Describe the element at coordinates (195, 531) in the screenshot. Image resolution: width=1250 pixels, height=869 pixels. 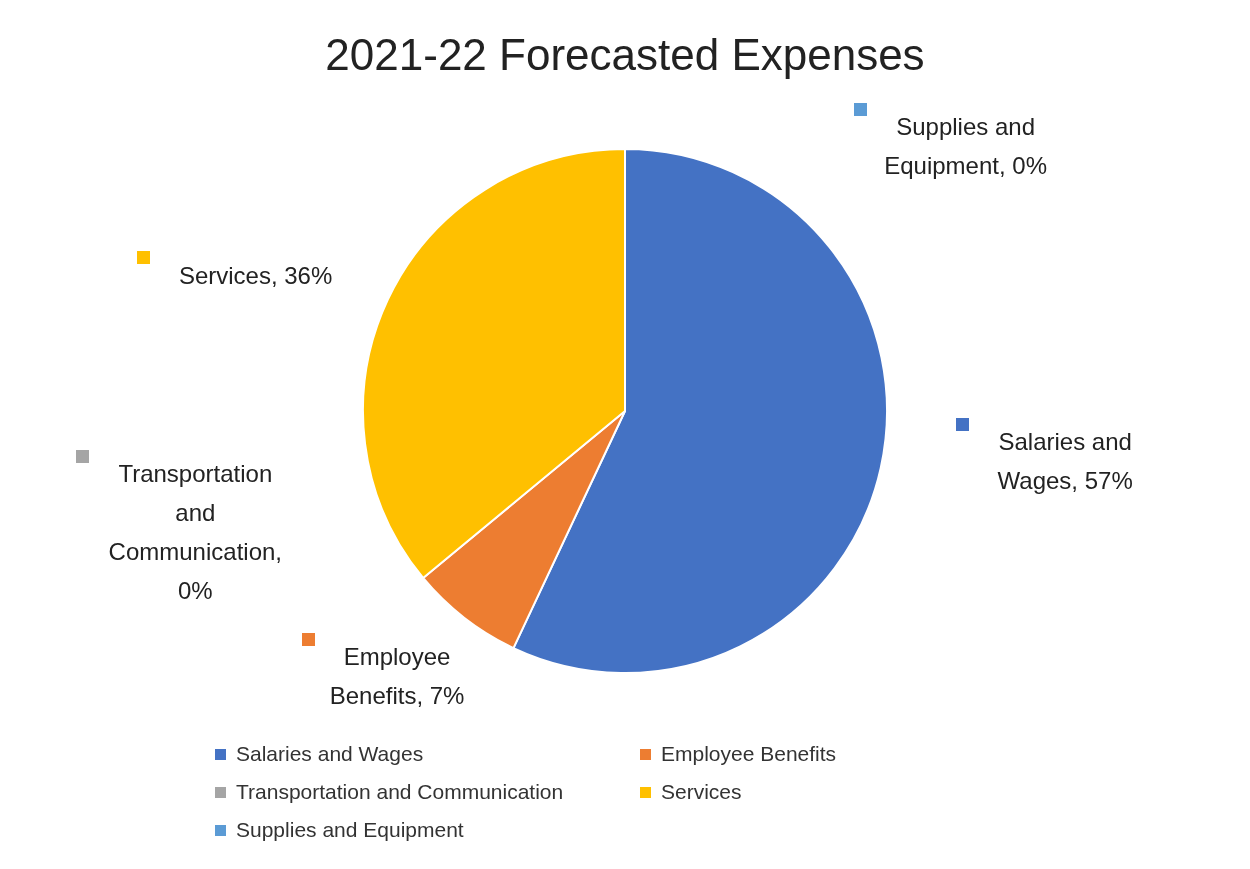
I see `text: Transportation and Communication, 0%` at that location.